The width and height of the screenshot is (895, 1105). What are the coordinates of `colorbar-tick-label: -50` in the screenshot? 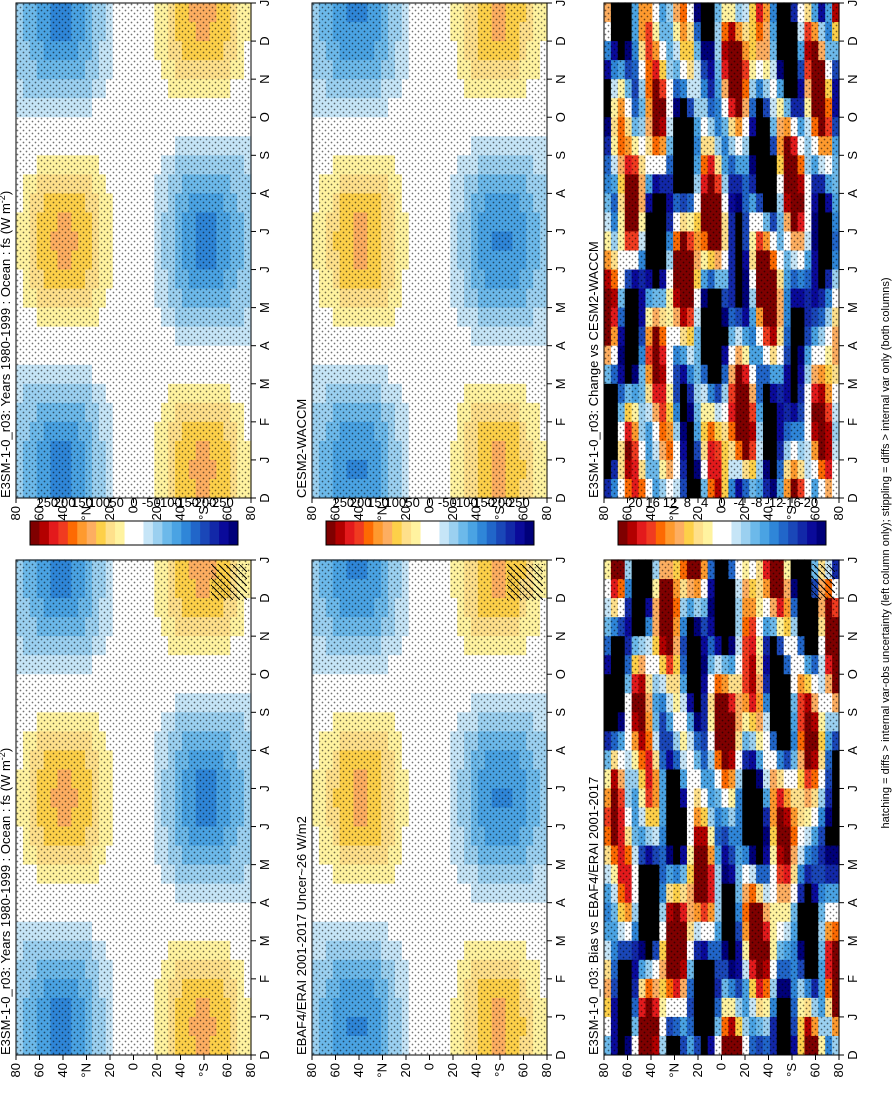 It's located at (447, 502).